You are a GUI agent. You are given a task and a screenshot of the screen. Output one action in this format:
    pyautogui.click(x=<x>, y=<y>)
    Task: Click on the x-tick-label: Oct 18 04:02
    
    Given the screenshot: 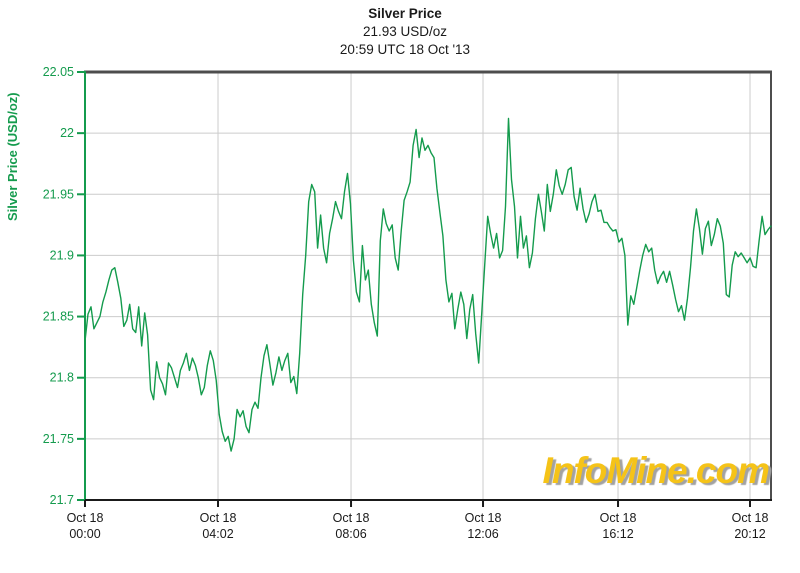 What is the action you would take?
    pyautogui.click(x=218, y=526)
    